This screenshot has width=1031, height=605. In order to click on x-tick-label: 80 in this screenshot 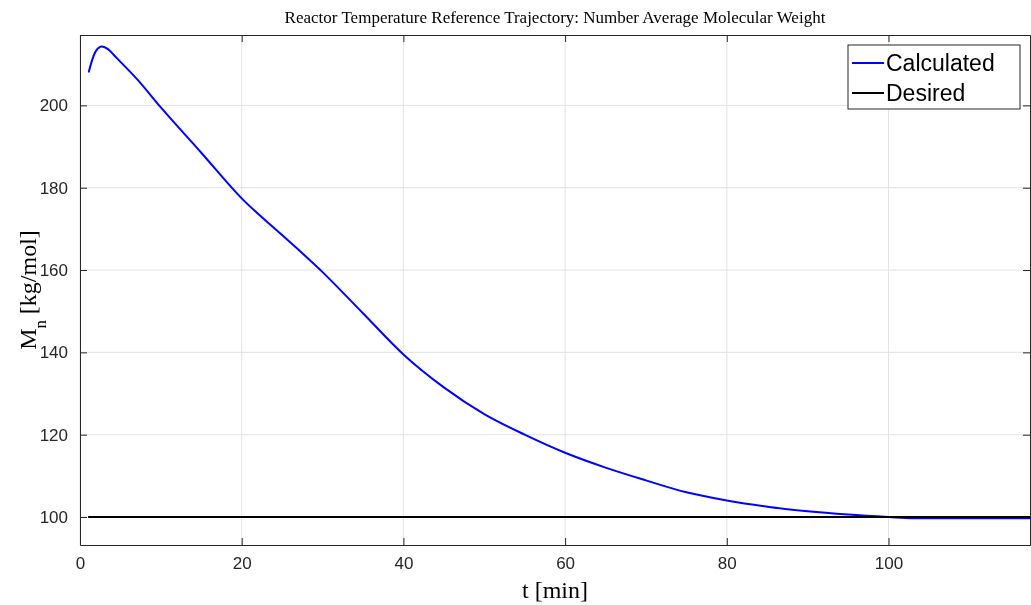, I will do `click(727, 564)`.